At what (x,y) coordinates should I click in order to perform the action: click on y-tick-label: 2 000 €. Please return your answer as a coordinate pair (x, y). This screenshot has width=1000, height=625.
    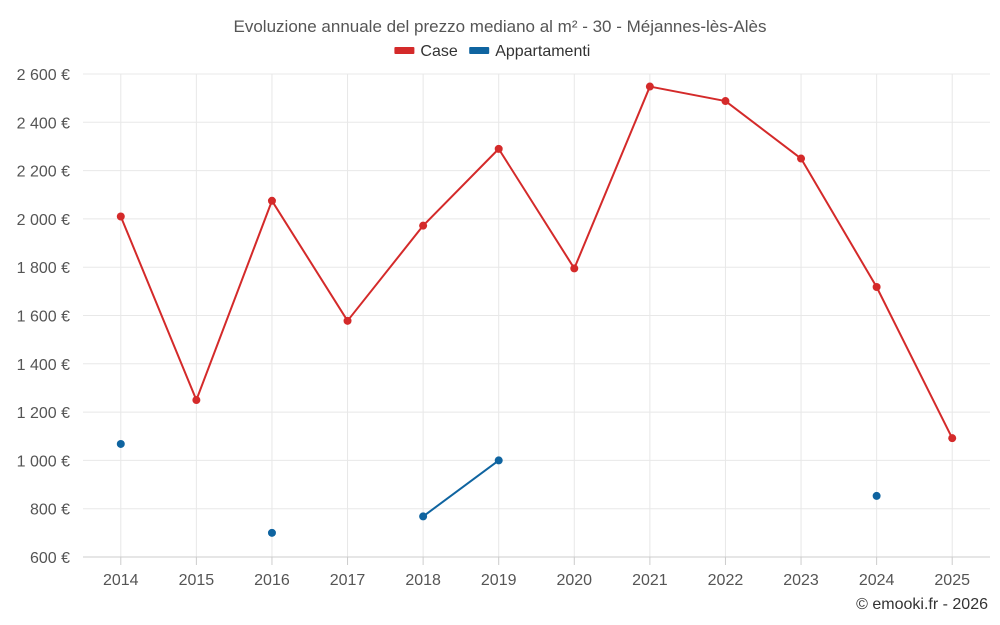
    Looking at the image, I should click on (43, 220).